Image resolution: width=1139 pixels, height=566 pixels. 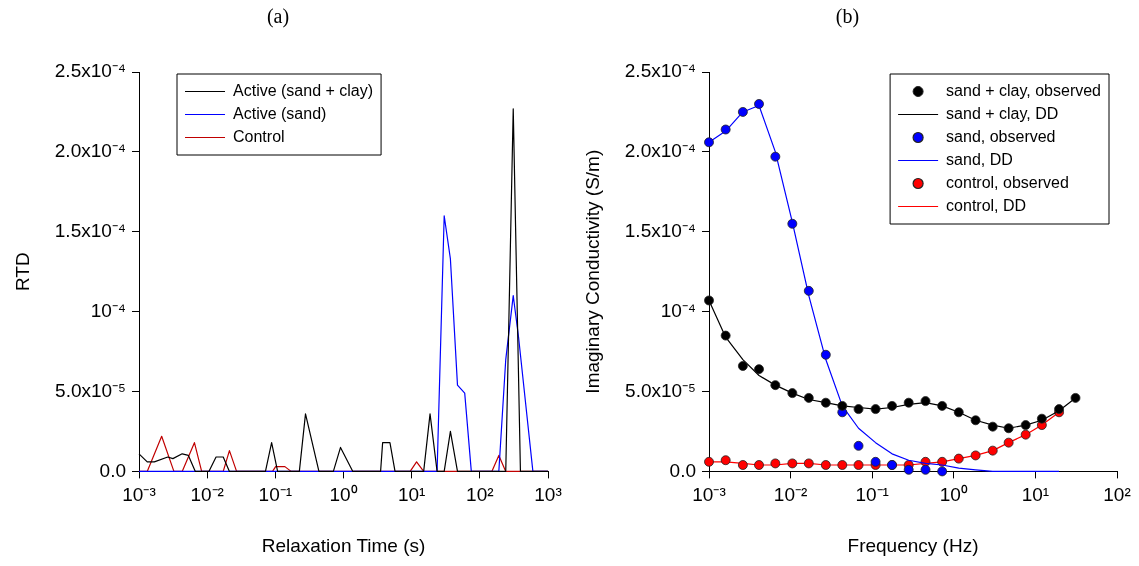 What do you see at coordinates (280, 113) in the screenshot?
I see `legend-label: Active (sand)` at bounding box center [280, 113].